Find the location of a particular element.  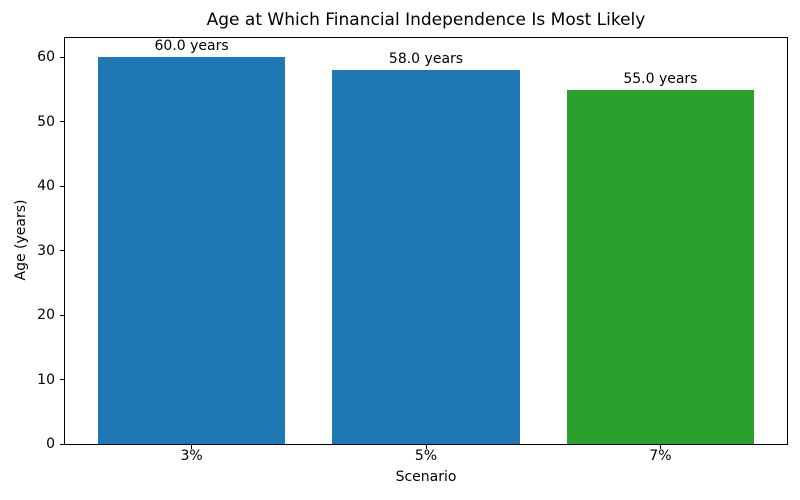

x-tick-label: 3% is located at coordinates (191, 456).